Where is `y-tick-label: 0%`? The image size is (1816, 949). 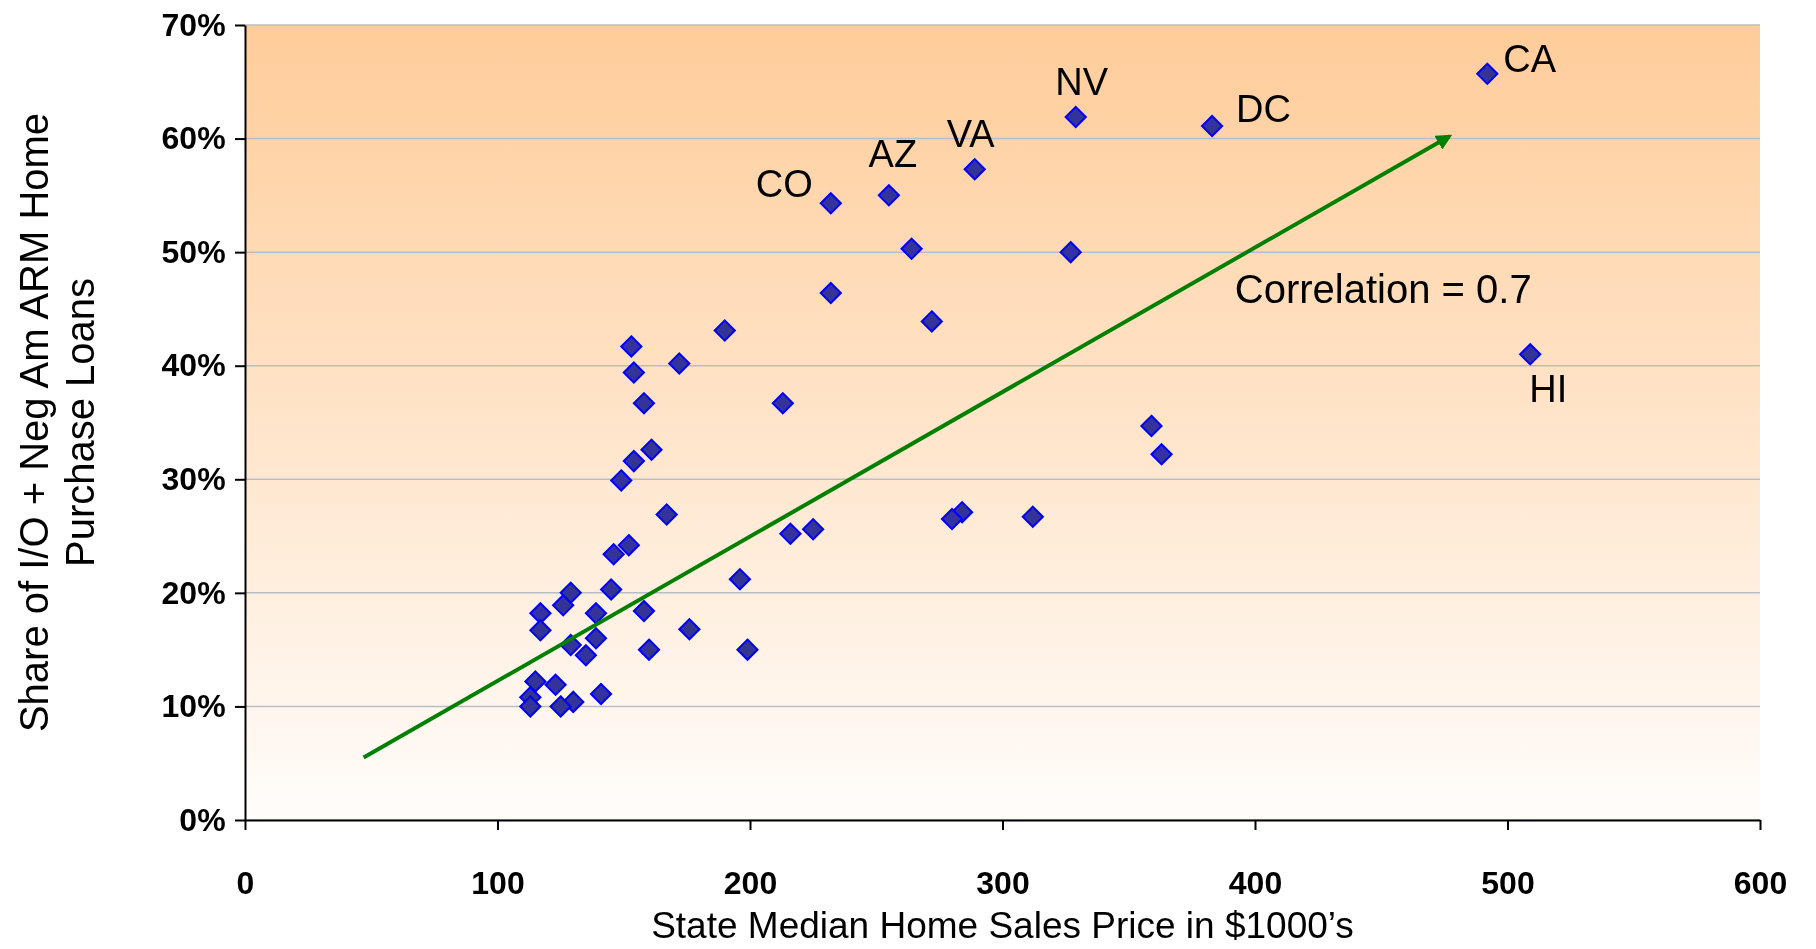 y-tick-label: 0% is located at coordinates (202, 819).